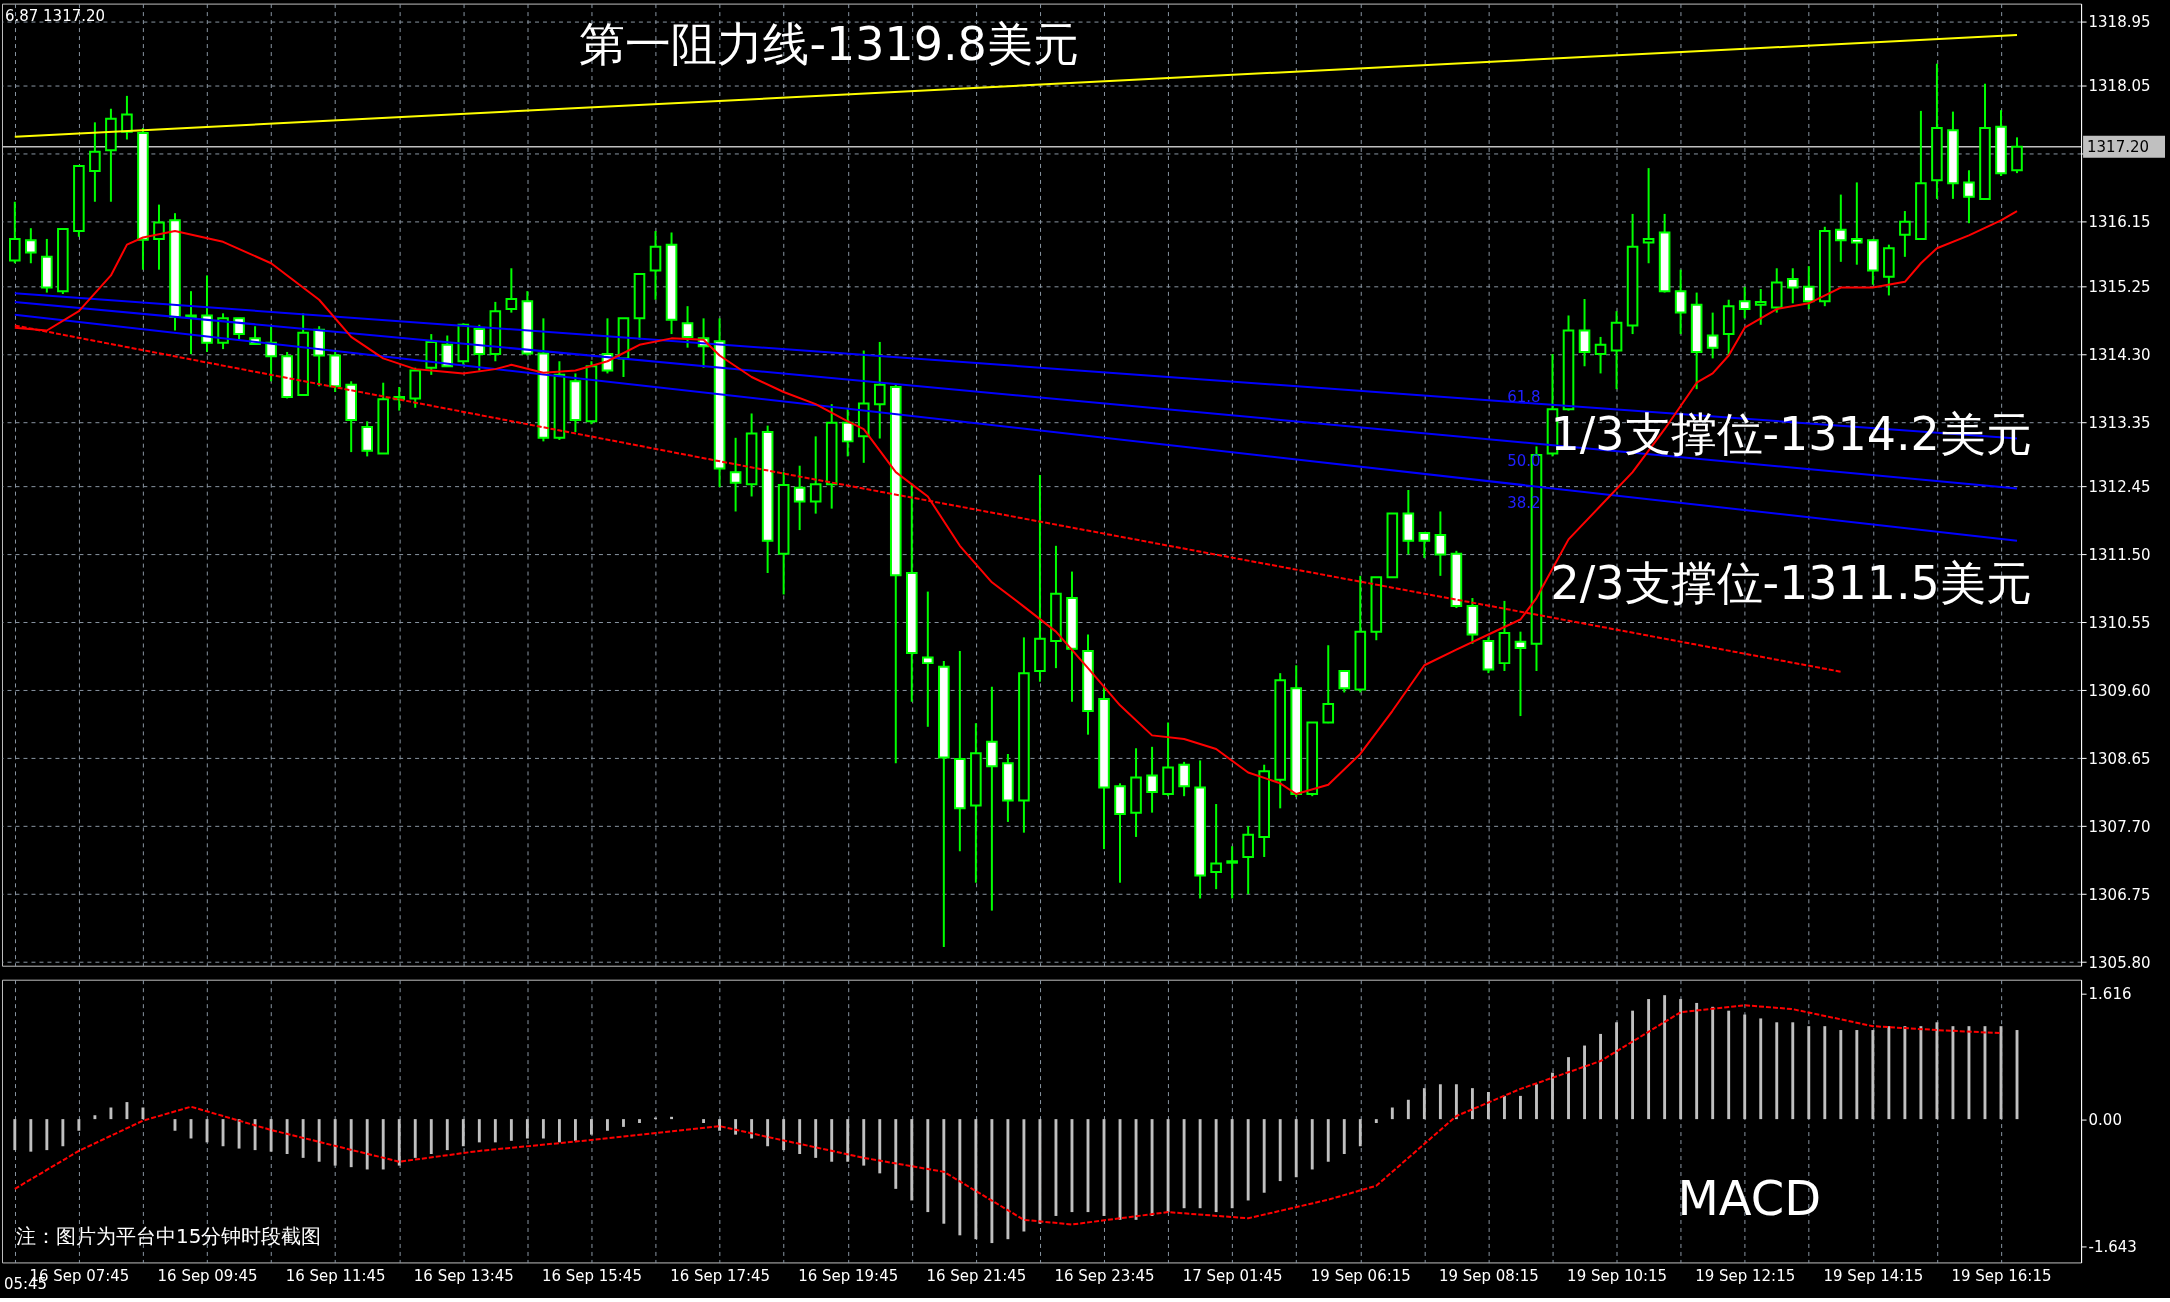 Image resolution: width=2170 pixels, height=1302 pixels. Describe the element at coordinates (2110, 994) in the screenshot. I see `y-tick-label: 1.616` at that location.